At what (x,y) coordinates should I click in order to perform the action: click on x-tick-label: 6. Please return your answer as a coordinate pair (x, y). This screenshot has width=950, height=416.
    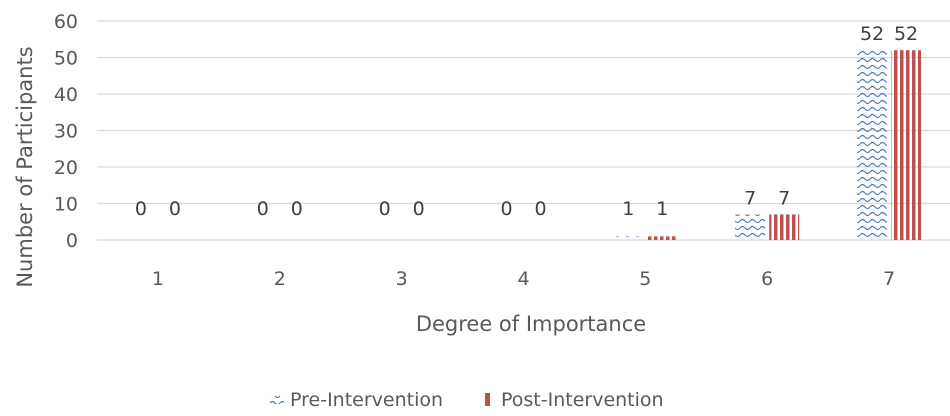
    Looking at the image, I should click on (767, 279).